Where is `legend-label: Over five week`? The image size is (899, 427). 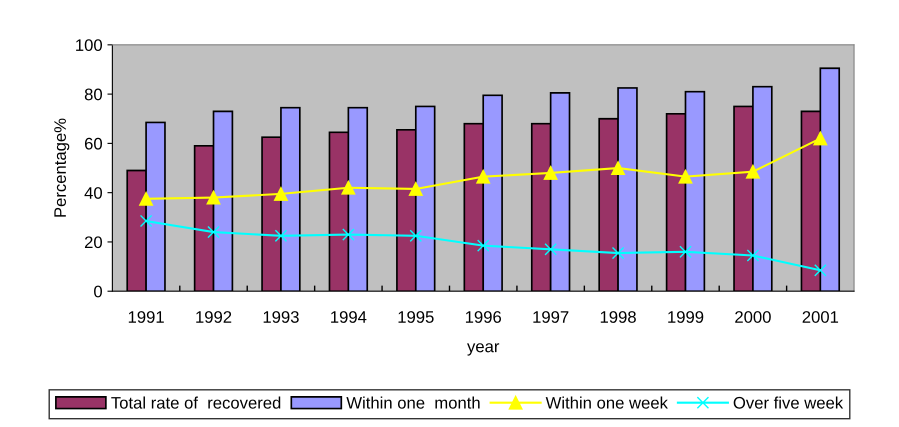
legend-label: Over five week is located at coordinates (789, 402).